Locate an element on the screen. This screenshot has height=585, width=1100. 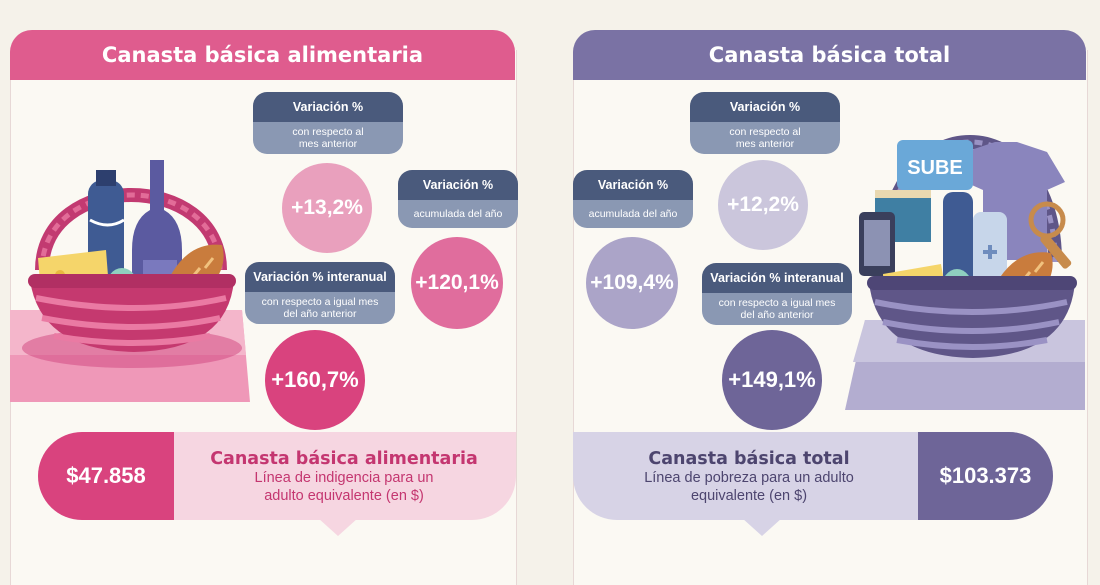
right-interannual-variation-label: Variación % interanual is located at coordinates (777, 278).